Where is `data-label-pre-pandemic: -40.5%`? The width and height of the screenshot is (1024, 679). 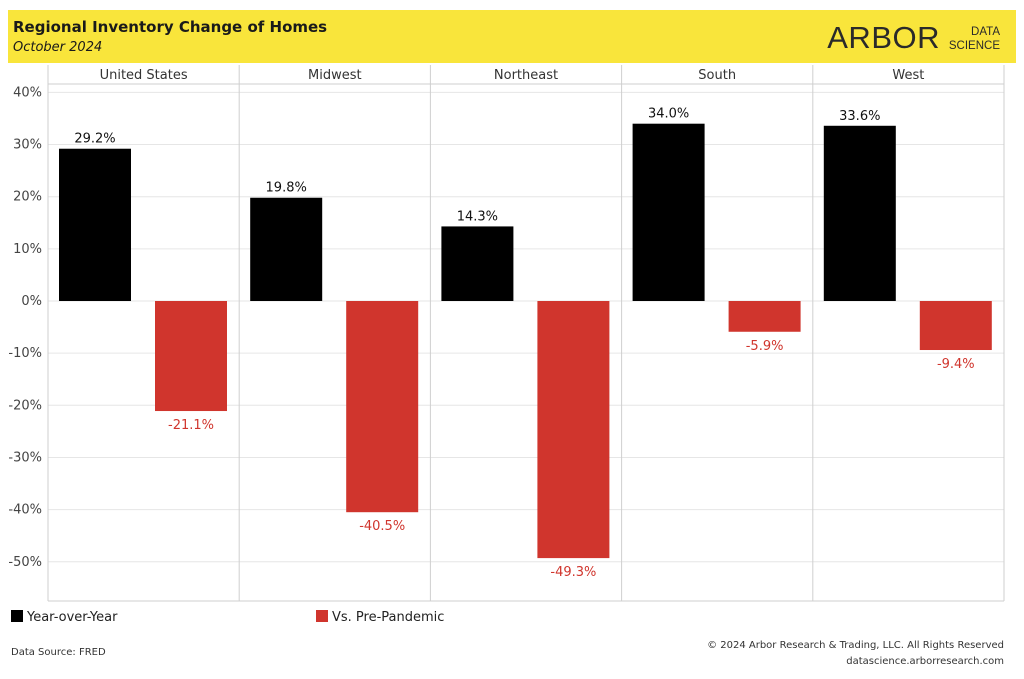
data-label-pre-pandemic: -40.5% is located at coordinates (382, 526).